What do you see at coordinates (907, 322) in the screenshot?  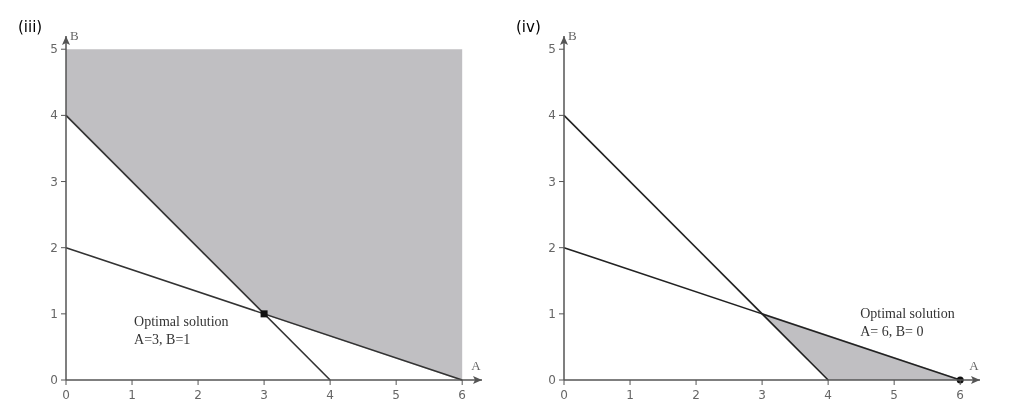 I see `annotation: Optimal solution A= 6, B= 0` at bounding box center [907, 322].